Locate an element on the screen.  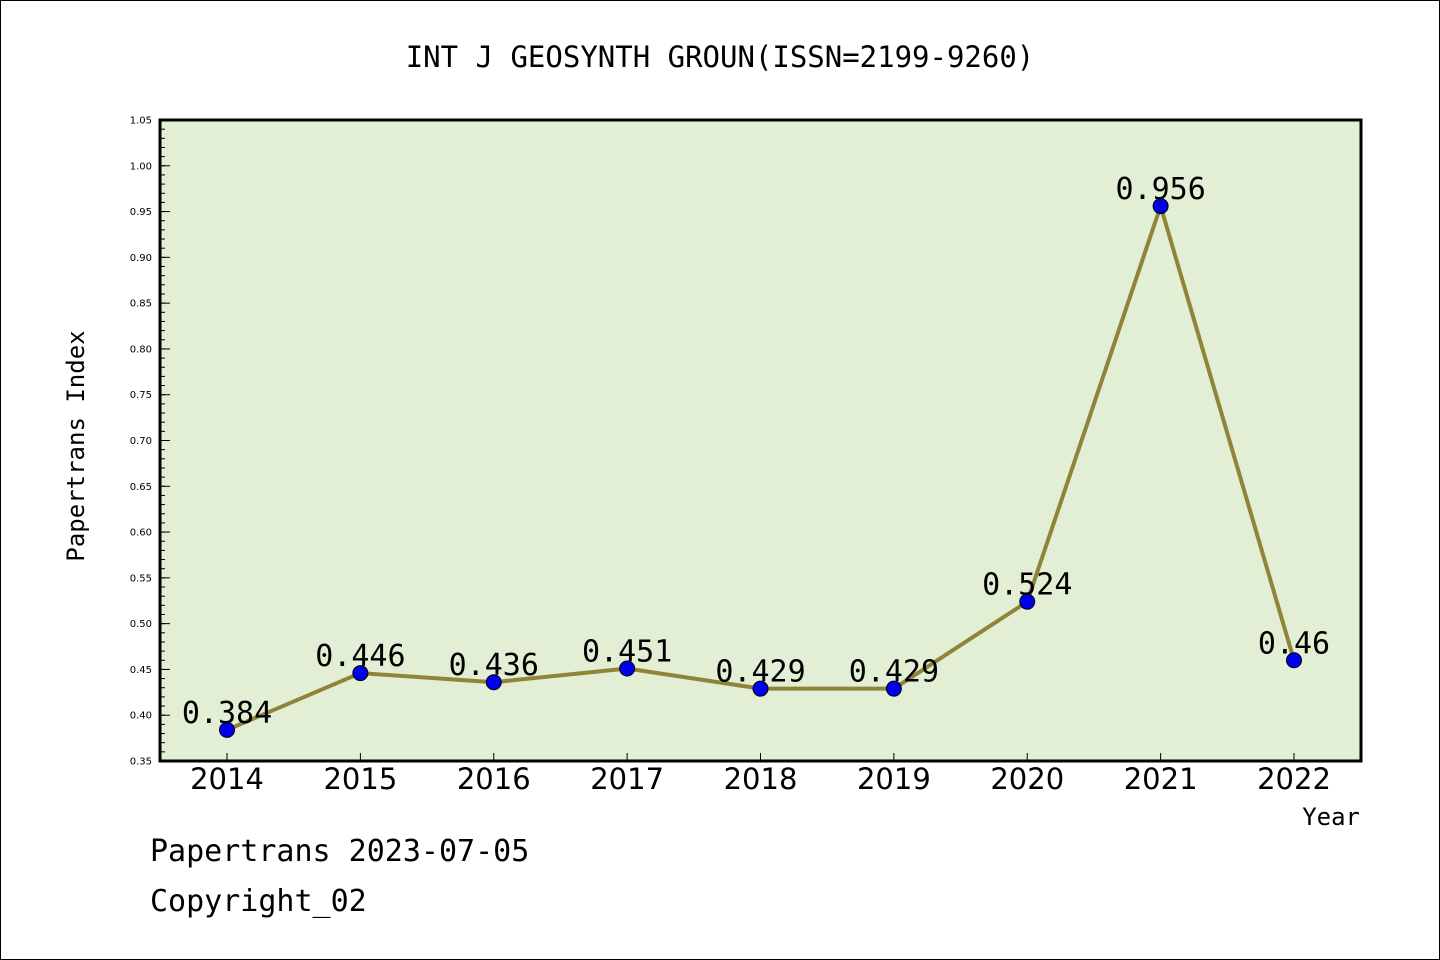
y-tick-label: 0.55 is located at coordinates (141, 578).